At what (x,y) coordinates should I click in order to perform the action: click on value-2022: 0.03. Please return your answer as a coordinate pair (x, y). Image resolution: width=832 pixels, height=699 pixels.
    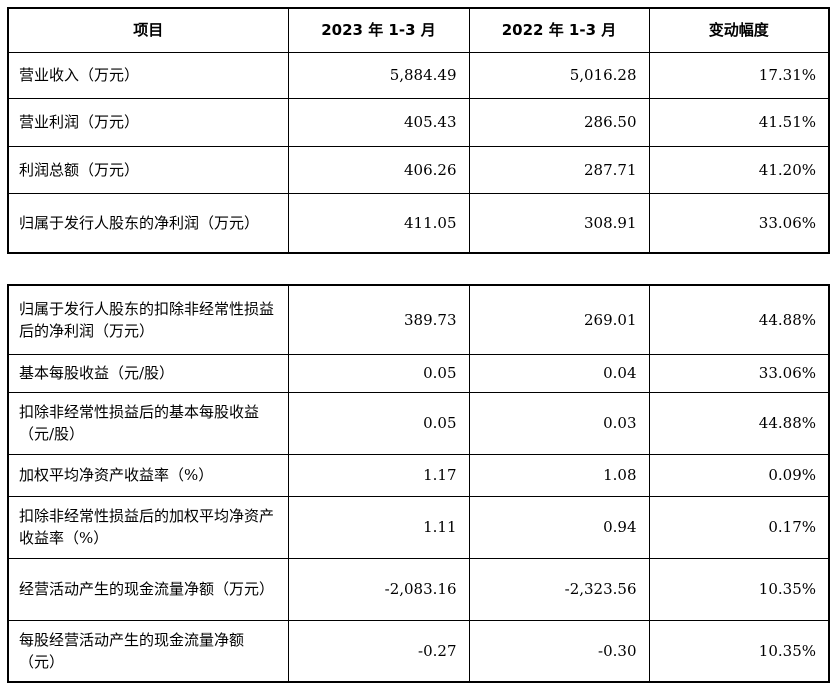
    Looking at the image, I should click on (559, 423).